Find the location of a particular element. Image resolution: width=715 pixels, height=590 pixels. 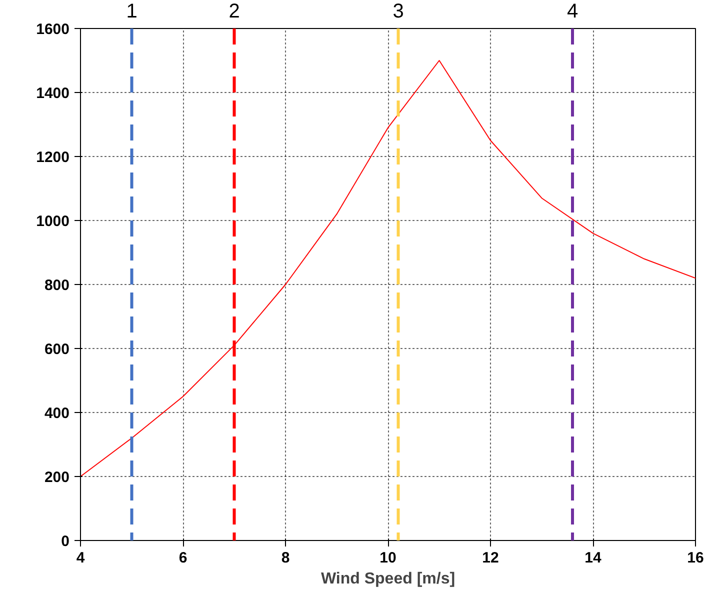

y-tick-label: 1600 is located at coordinates (53, 29).